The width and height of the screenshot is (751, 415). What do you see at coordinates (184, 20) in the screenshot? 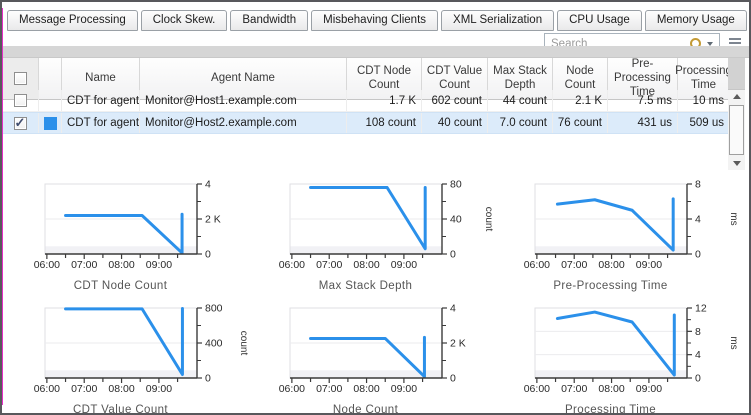
I see `tab-clock-skew: Clock Skew.` at bounding box center [184, 20].